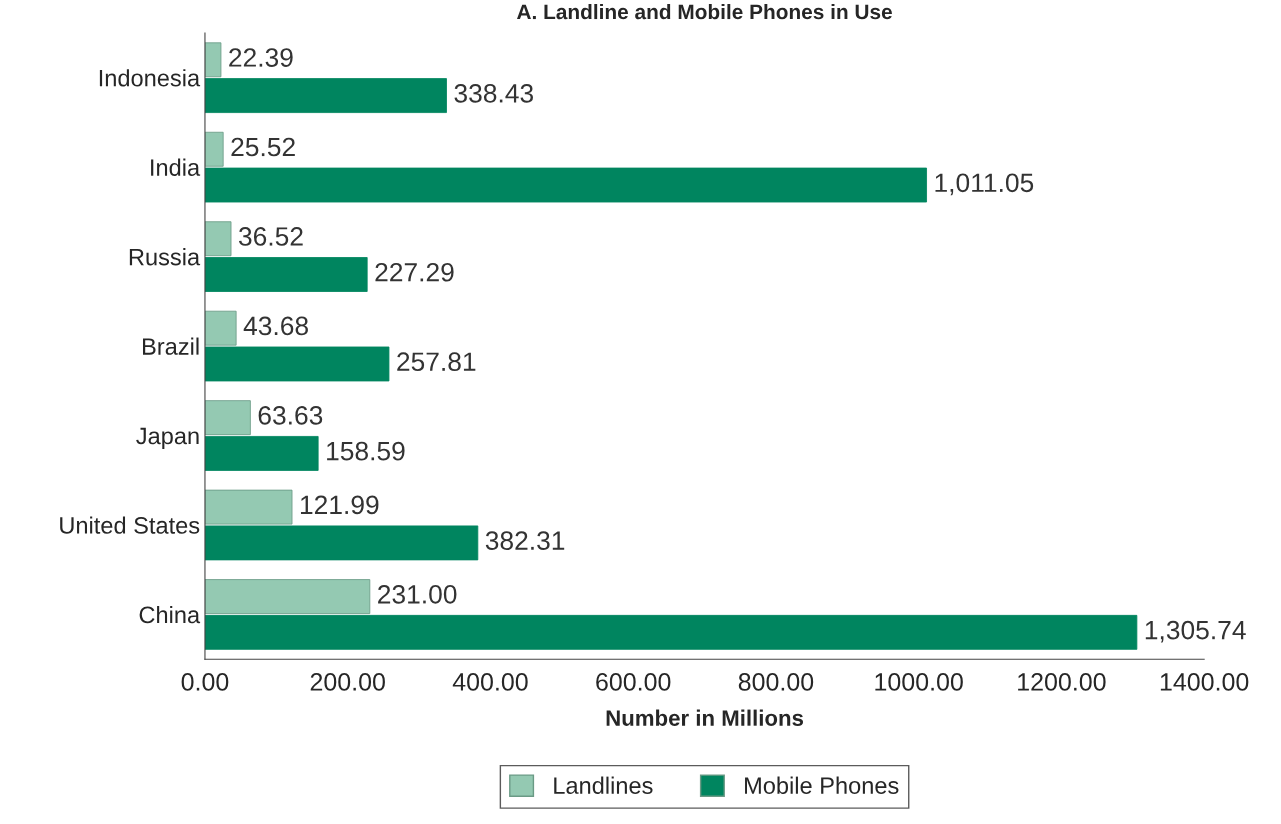 This screenshot has width=1281, height=824. What do you see at coordinates (176, 167) in the screenshot?
I see `y-tick-label: India` at bounding box center [176, 167].